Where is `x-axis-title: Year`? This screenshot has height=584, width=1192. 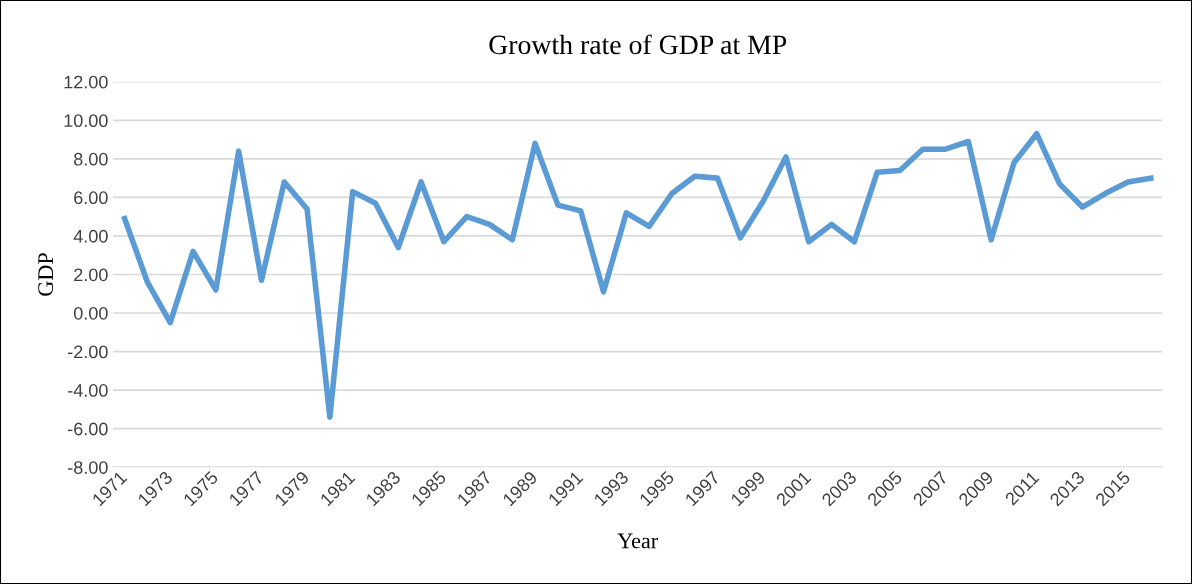 x-axis-title: Year is located at coordinates (637, 541).